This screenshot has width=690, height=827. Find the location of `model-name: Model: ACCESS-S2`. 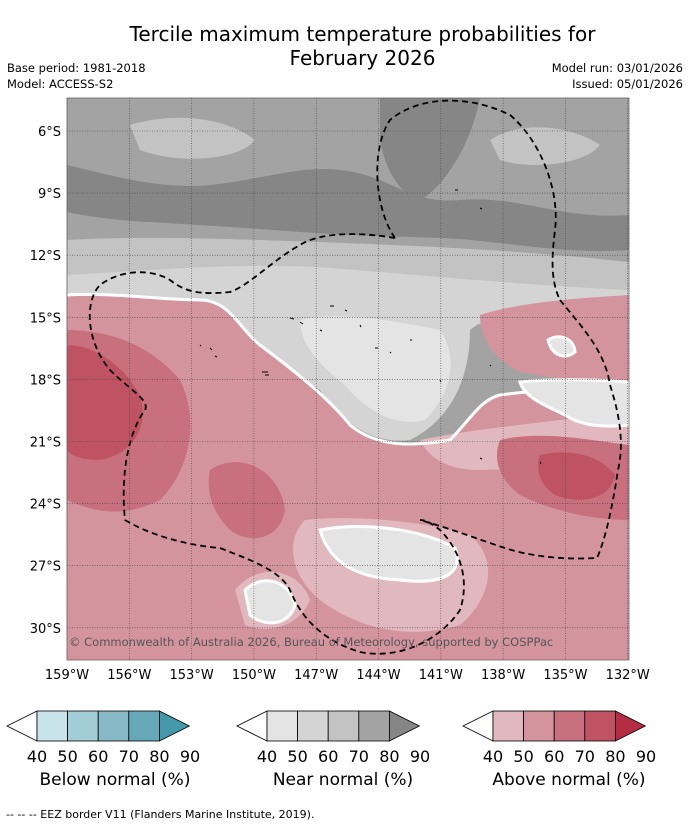

model-name: Model: ACCESS-S2 is located at coordinates (60, 84).